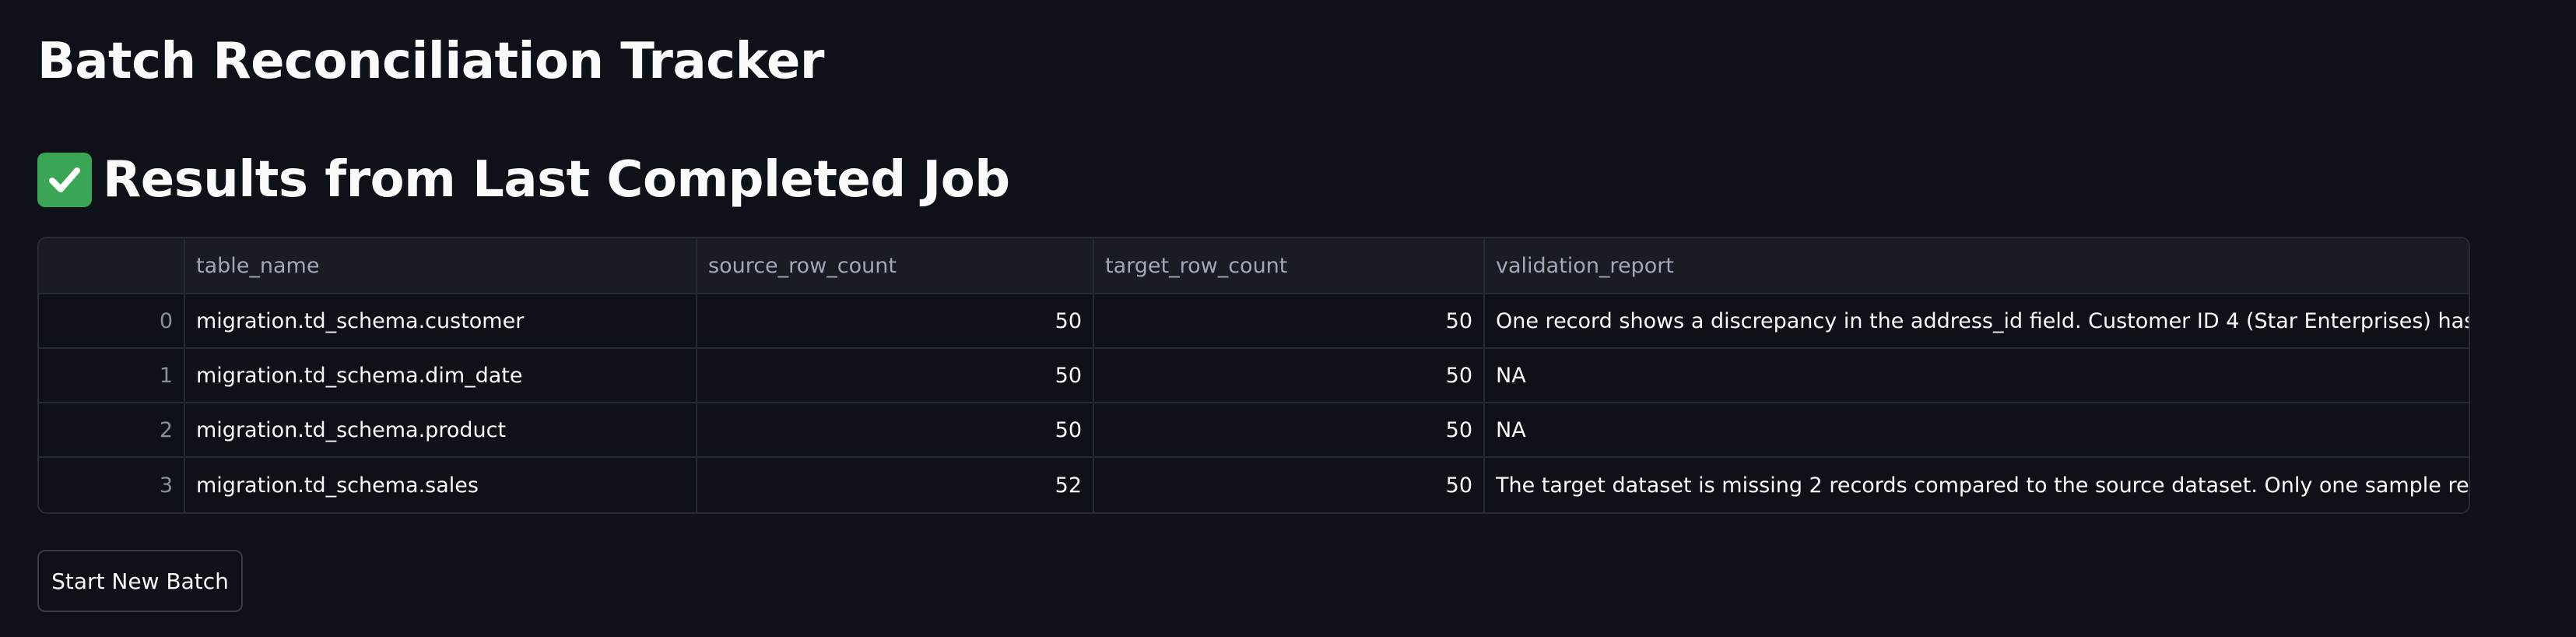 The image size is (2576, 637). I want to click on start-new-batch-button: Start New Batch, so click(140, 581).